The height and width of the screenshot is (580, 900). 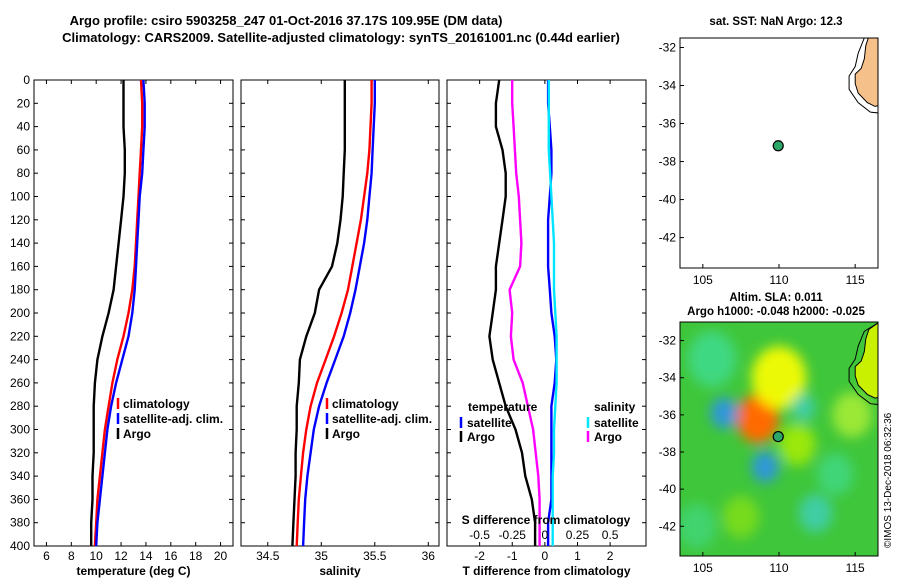 What do you see at coordinates (20, 499) in the screenshot?
I see `depth-tick-label: 360` at bounding box center [20, 499].